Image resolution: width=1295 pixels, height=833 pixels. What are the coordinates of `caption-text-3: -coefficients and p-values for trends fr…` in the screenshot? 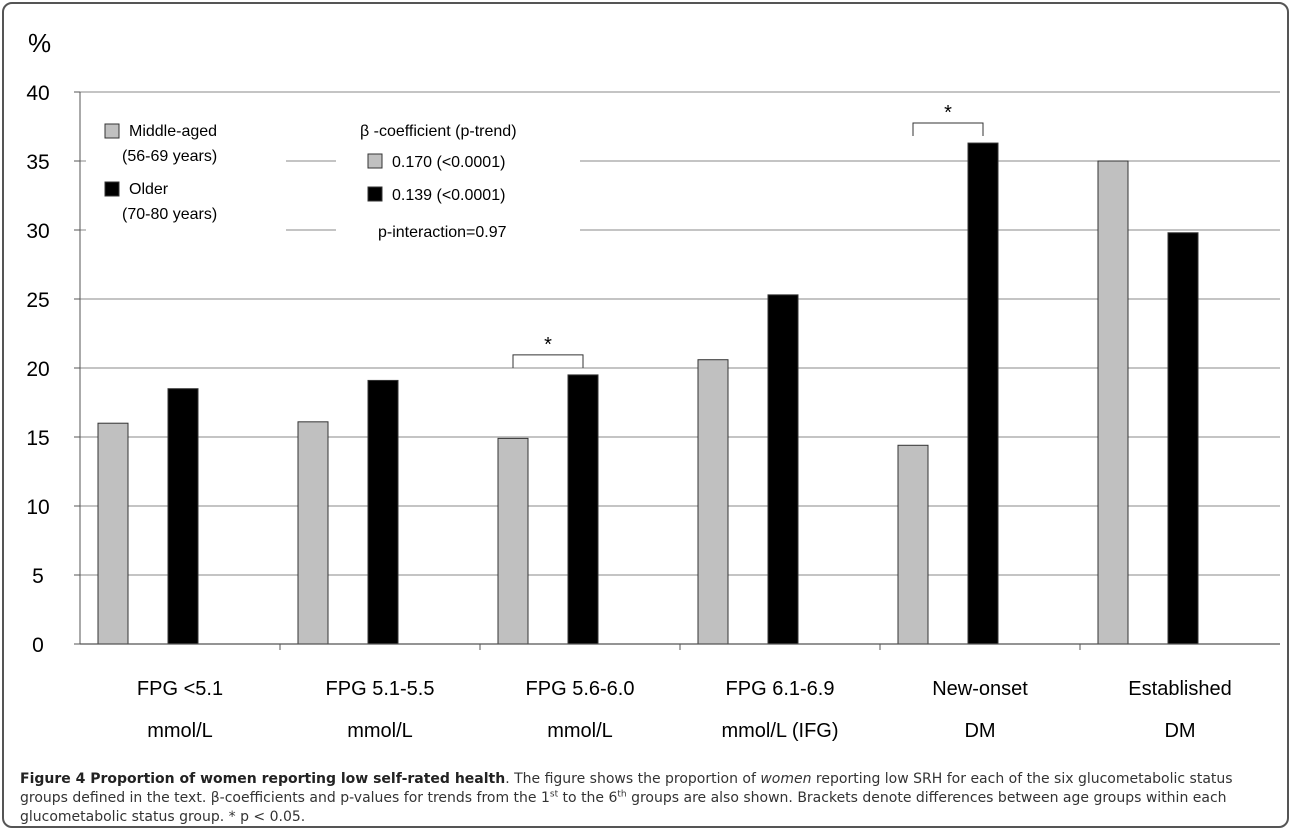 It's located at (384, 798).